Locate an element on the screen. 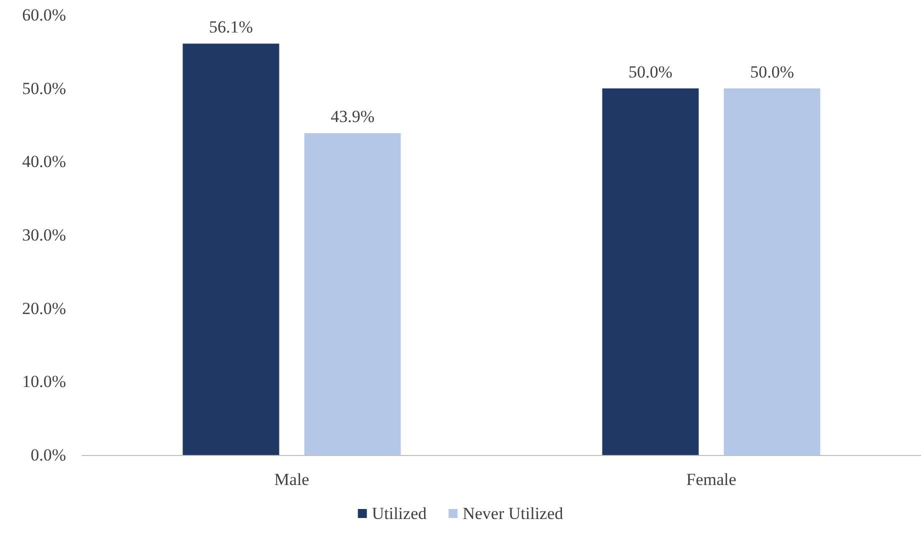 The height and width of the screenshot is (535, 921). data-label: 56.1% is located at coordinates (231, 27).